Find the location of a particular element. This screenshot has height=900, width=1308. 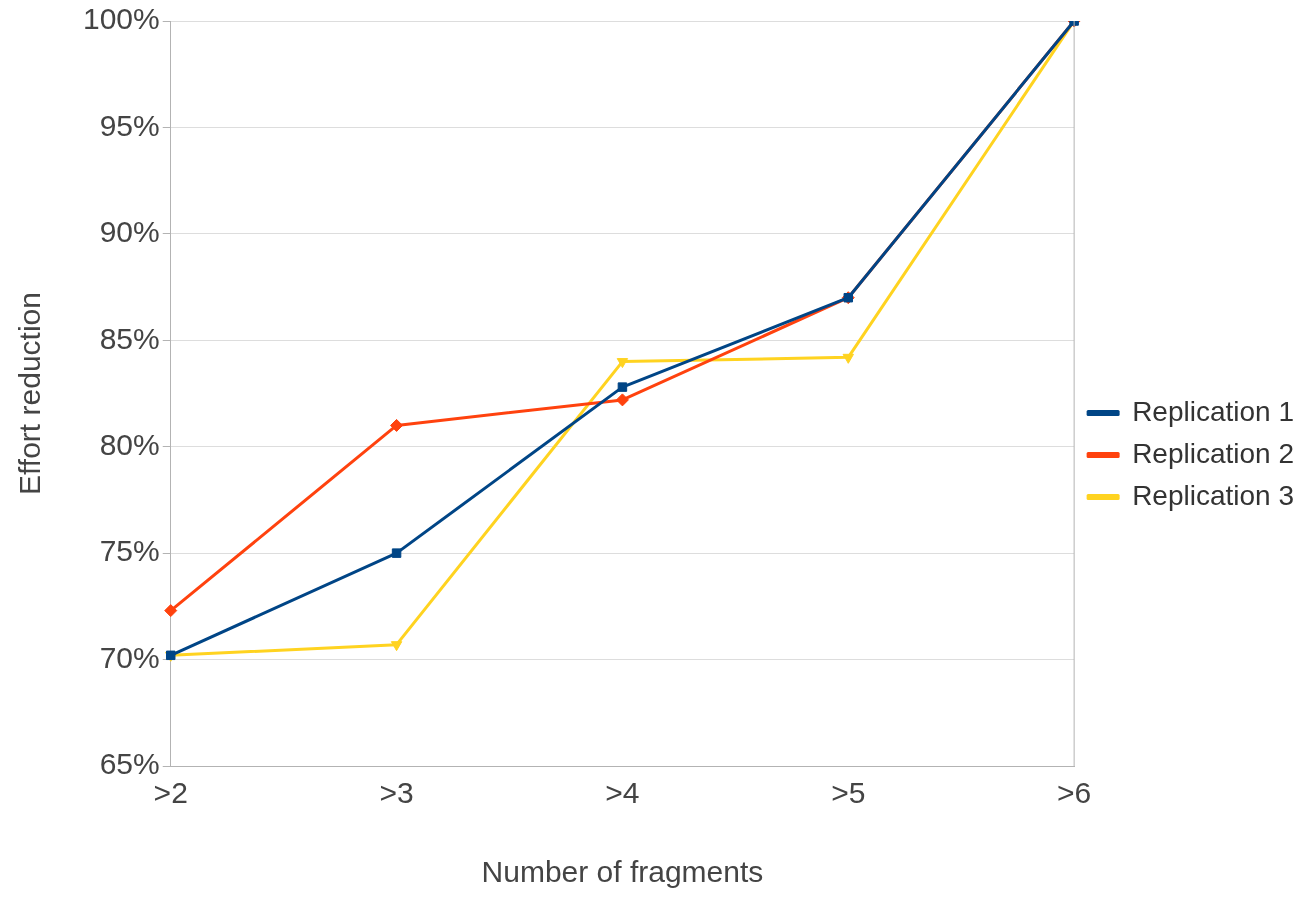

y-axis-title: Effort reduction is located at coordinates (30, 393).